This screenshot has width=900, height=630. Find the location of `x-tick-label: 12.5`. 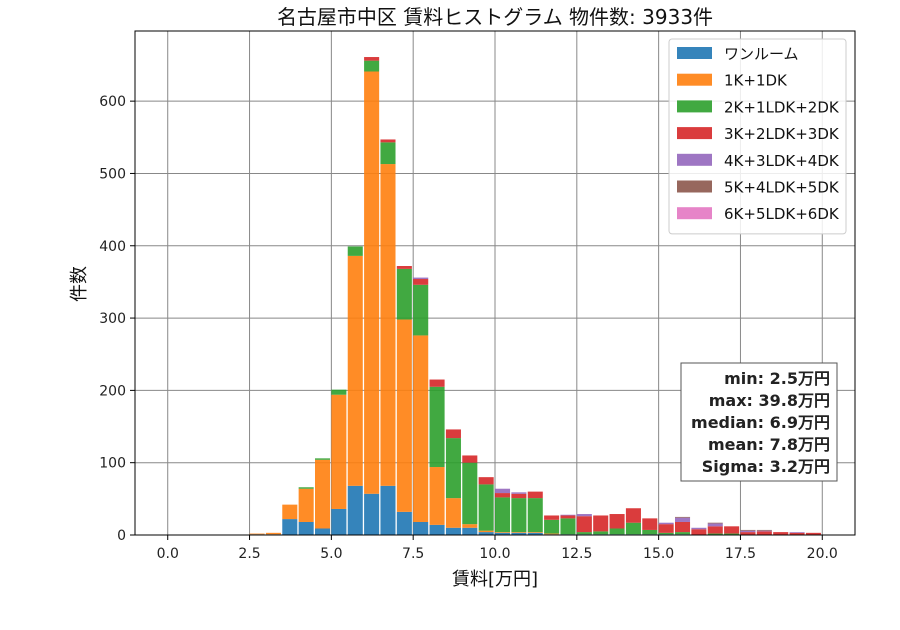

x-tick-label: 12.5 is located at coordinates (576, 554).